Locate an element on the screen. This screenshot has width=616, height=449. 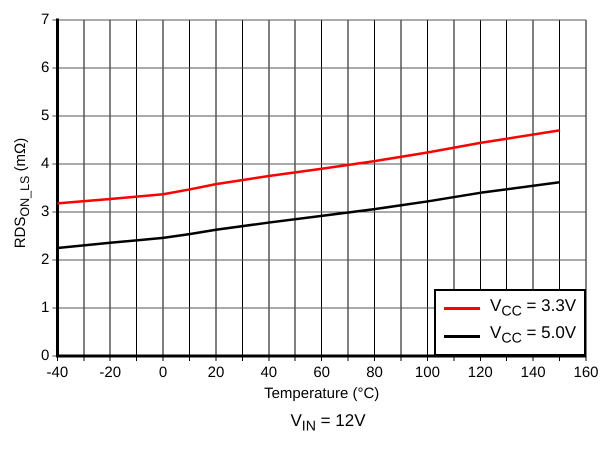
x-tick-label: 20 is located at coordinates (216, 373).